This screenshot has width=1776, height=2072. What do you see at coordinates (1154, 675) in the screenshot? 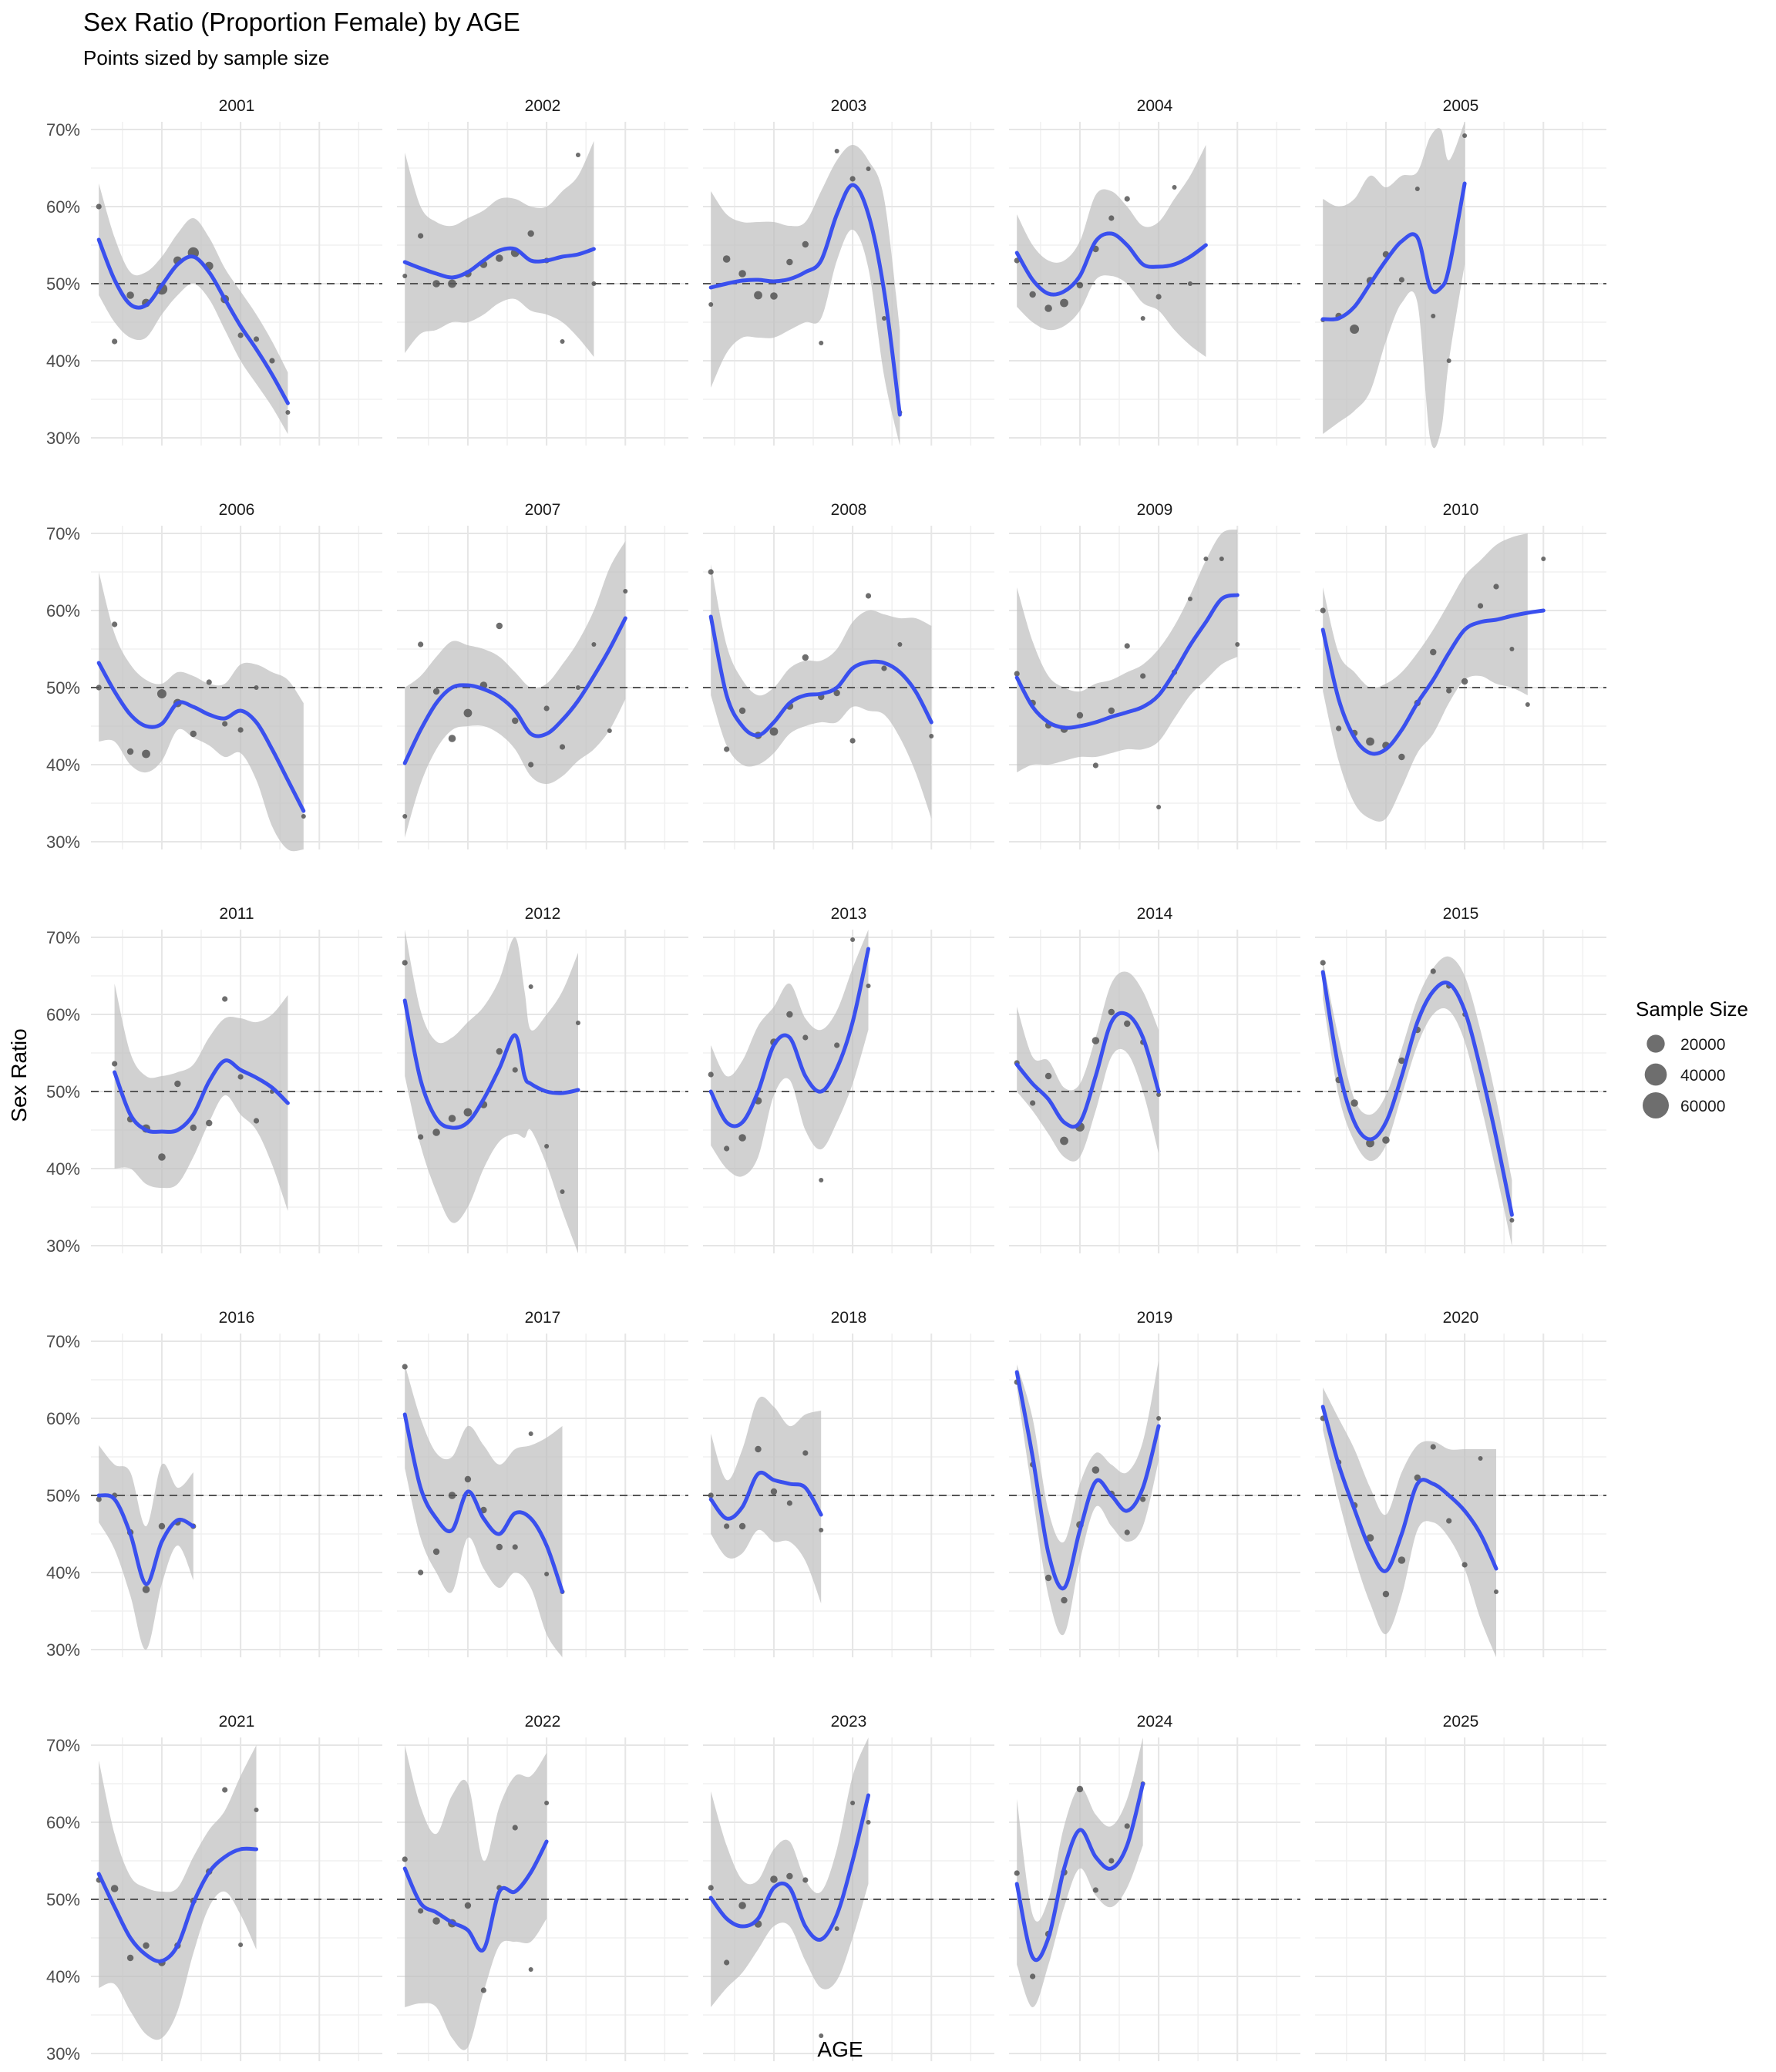
I see `facet-panel-2009: 2009` at bounding box center [1154, 675].